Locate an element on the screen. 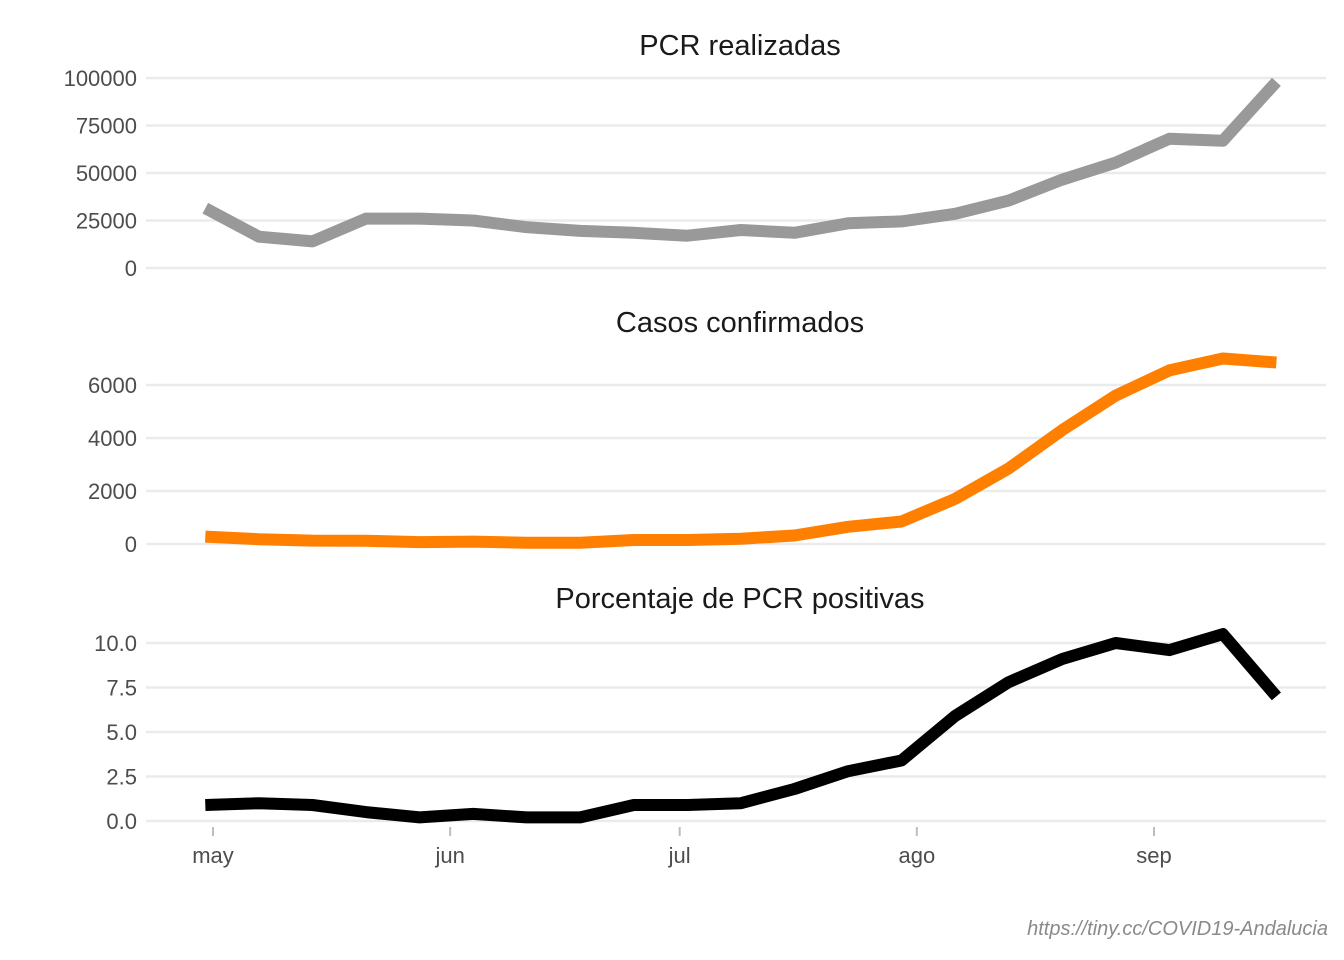  x-tick-label: jul is located at coordinates (679, 855).